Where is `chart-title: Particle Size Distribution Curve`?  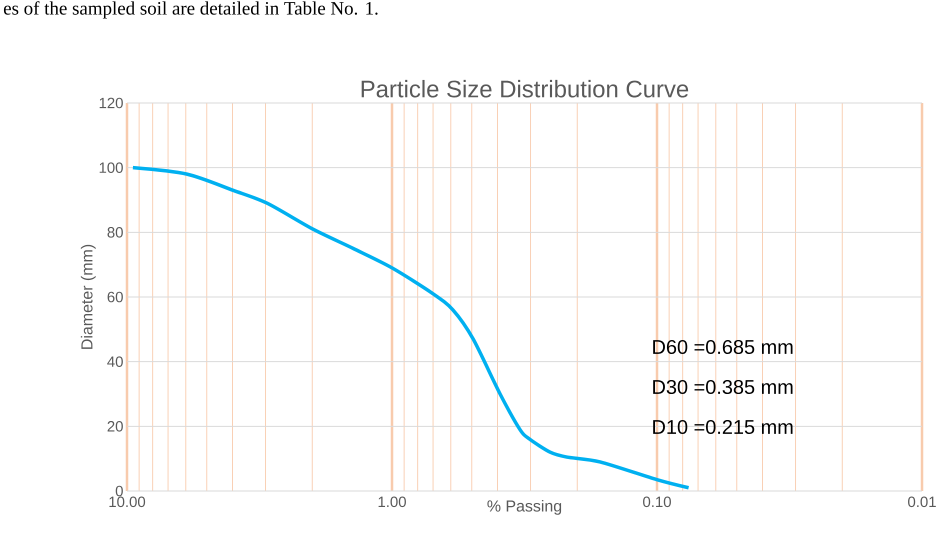 chart-title: Particle Size Distribution Curve is located at coordinates (525, 89).